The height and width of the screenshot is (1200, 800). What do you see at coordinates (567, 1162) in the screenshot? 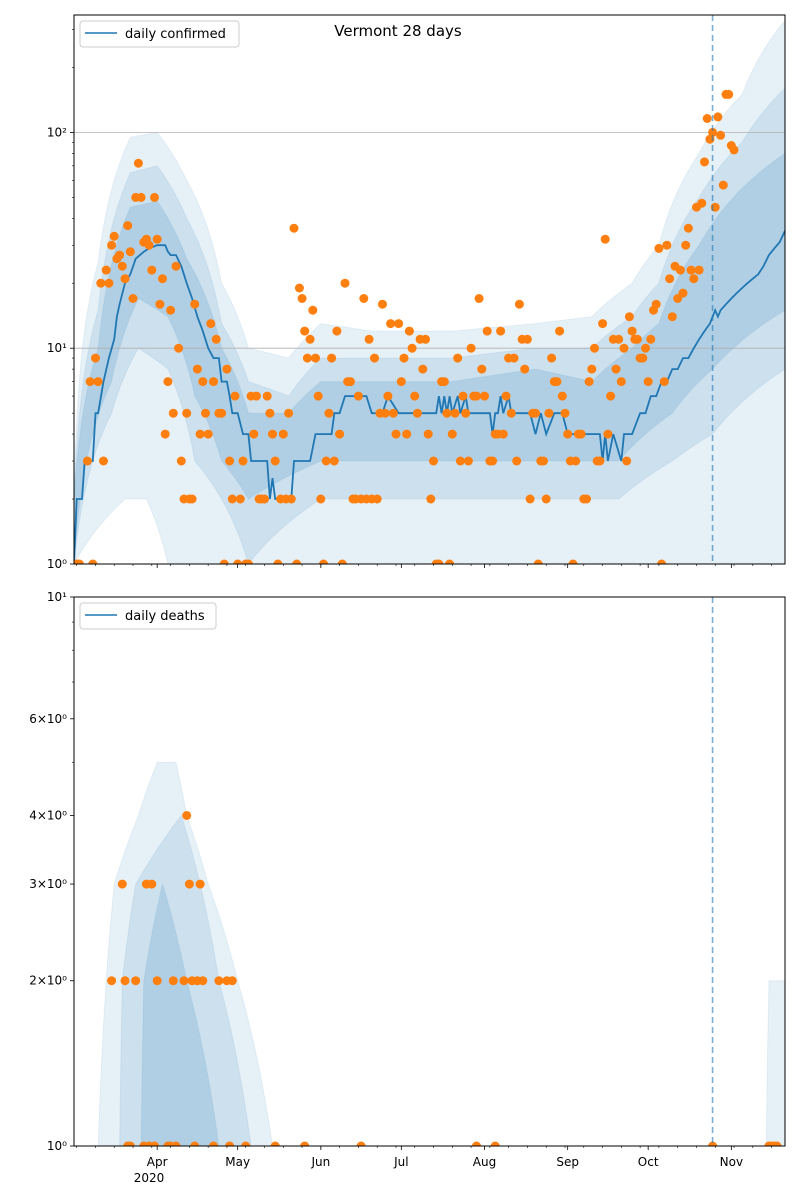
I see `x-tick-label: Sep` at bounding box center [567, 1162].